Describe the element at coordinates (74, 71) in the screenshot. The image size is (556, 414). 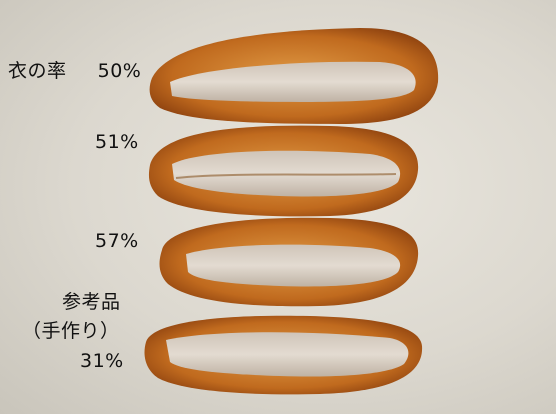
I see `ratio-title-label: 衣の率 50%` at that location.